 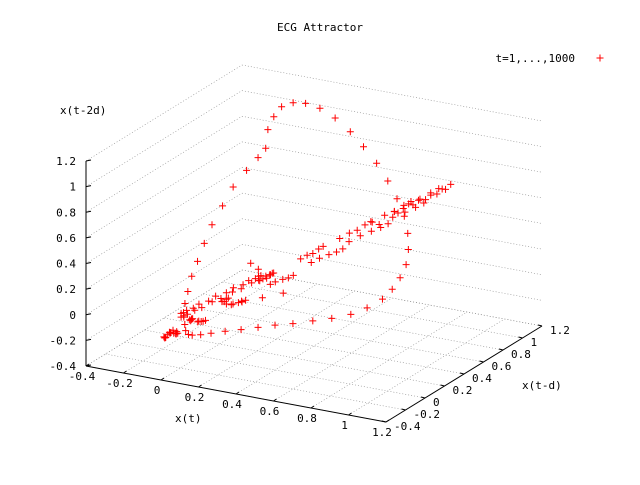 I want to click on x-tick-label: 0.2, so click(x=195, y=397).